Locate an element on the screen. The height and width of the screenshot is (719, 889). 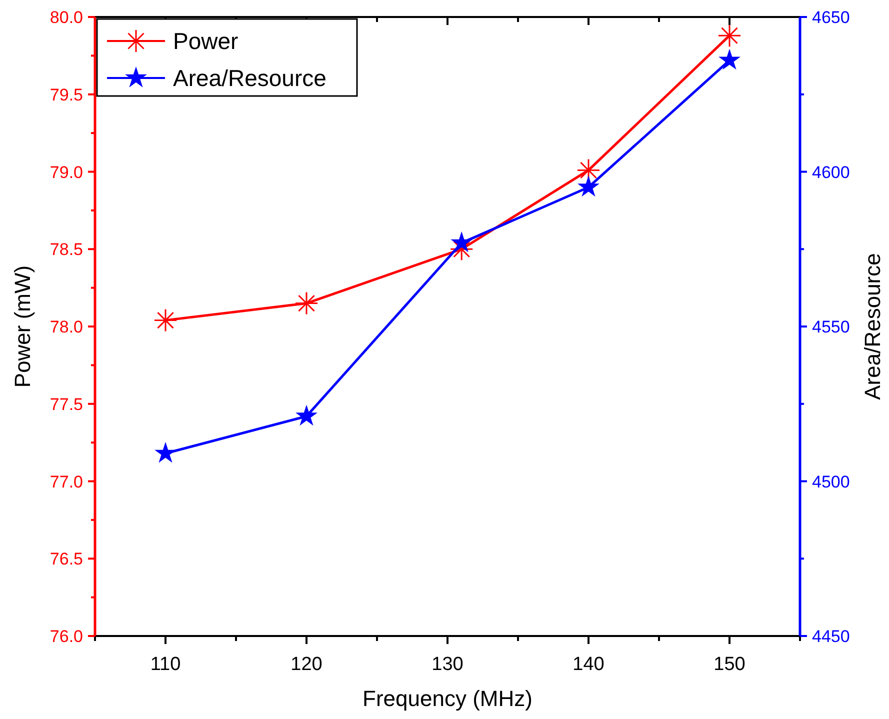
y-tick-label: 78.5 is located at coordinates (66, 250).